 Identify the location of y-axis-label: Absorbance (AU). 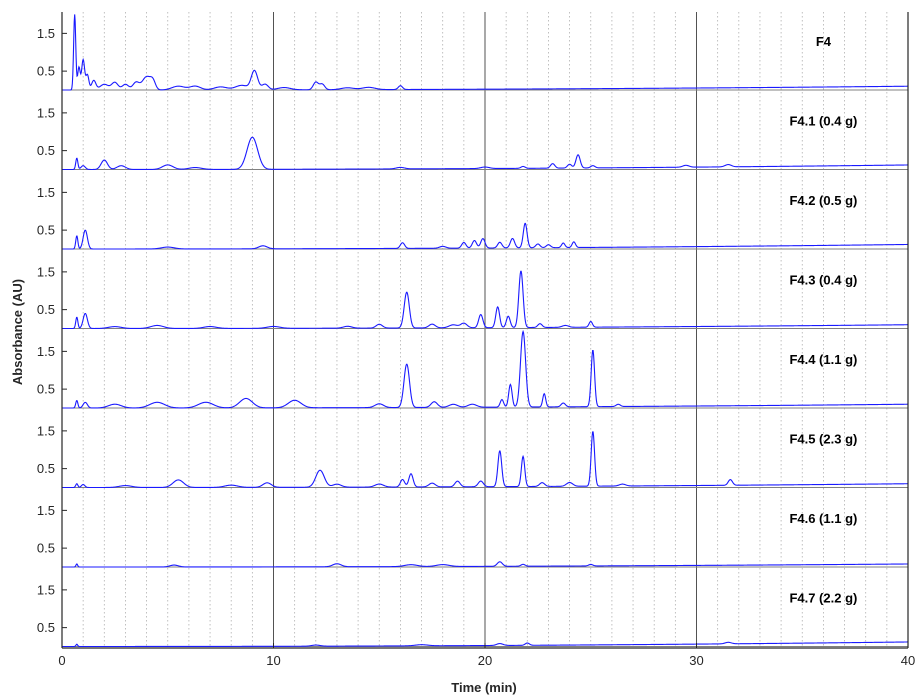
(17, 332).